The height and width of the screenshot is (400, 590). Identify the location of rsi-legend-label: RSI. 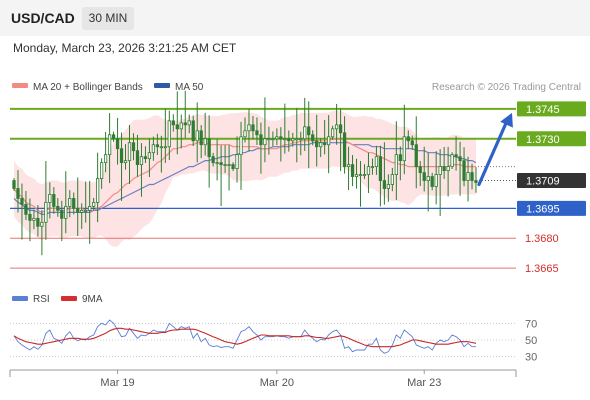
(41, 299).